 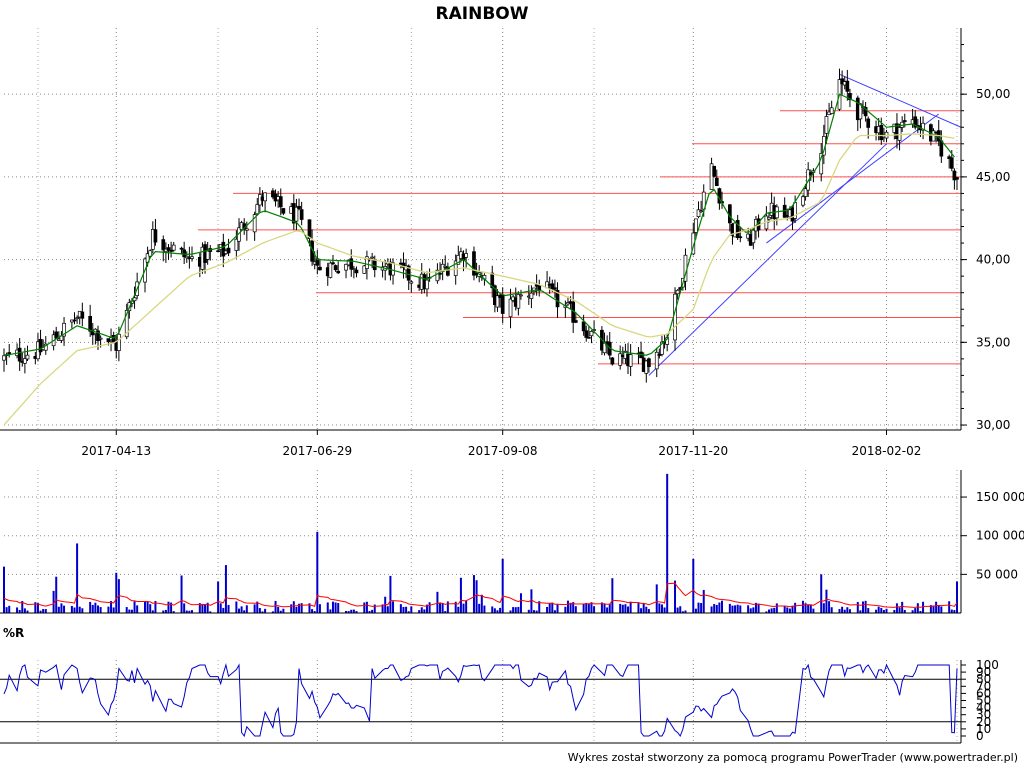 What do you see at coordinates (480, 700) in the screenshot?
I see `williams-r-line` at bounding box center [480, 700].